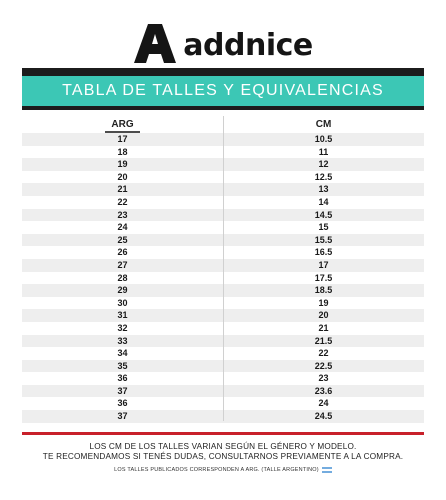  What do you see at coordinates (323, 403) in the screenshot?
I see `cell-cm: 24` at bounding box center [323, 403].